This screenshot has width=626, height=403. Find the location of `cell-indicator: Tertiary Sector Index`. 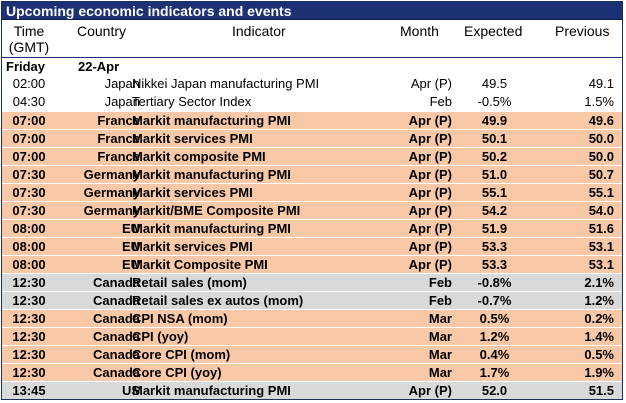

cell-indicator: Tertiary Sector Index is located at coordinates (192, 101).